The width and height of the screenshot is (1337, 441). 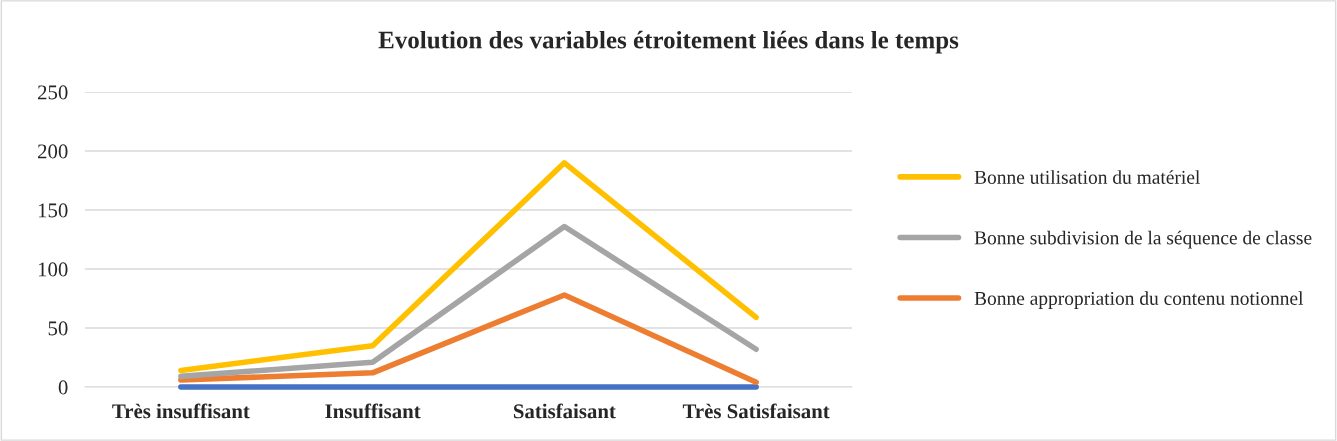 What do you see at coordinates (53, 210) in the screenshot?
I see `y-tick-label: 150` at bounding box center [53, 210].